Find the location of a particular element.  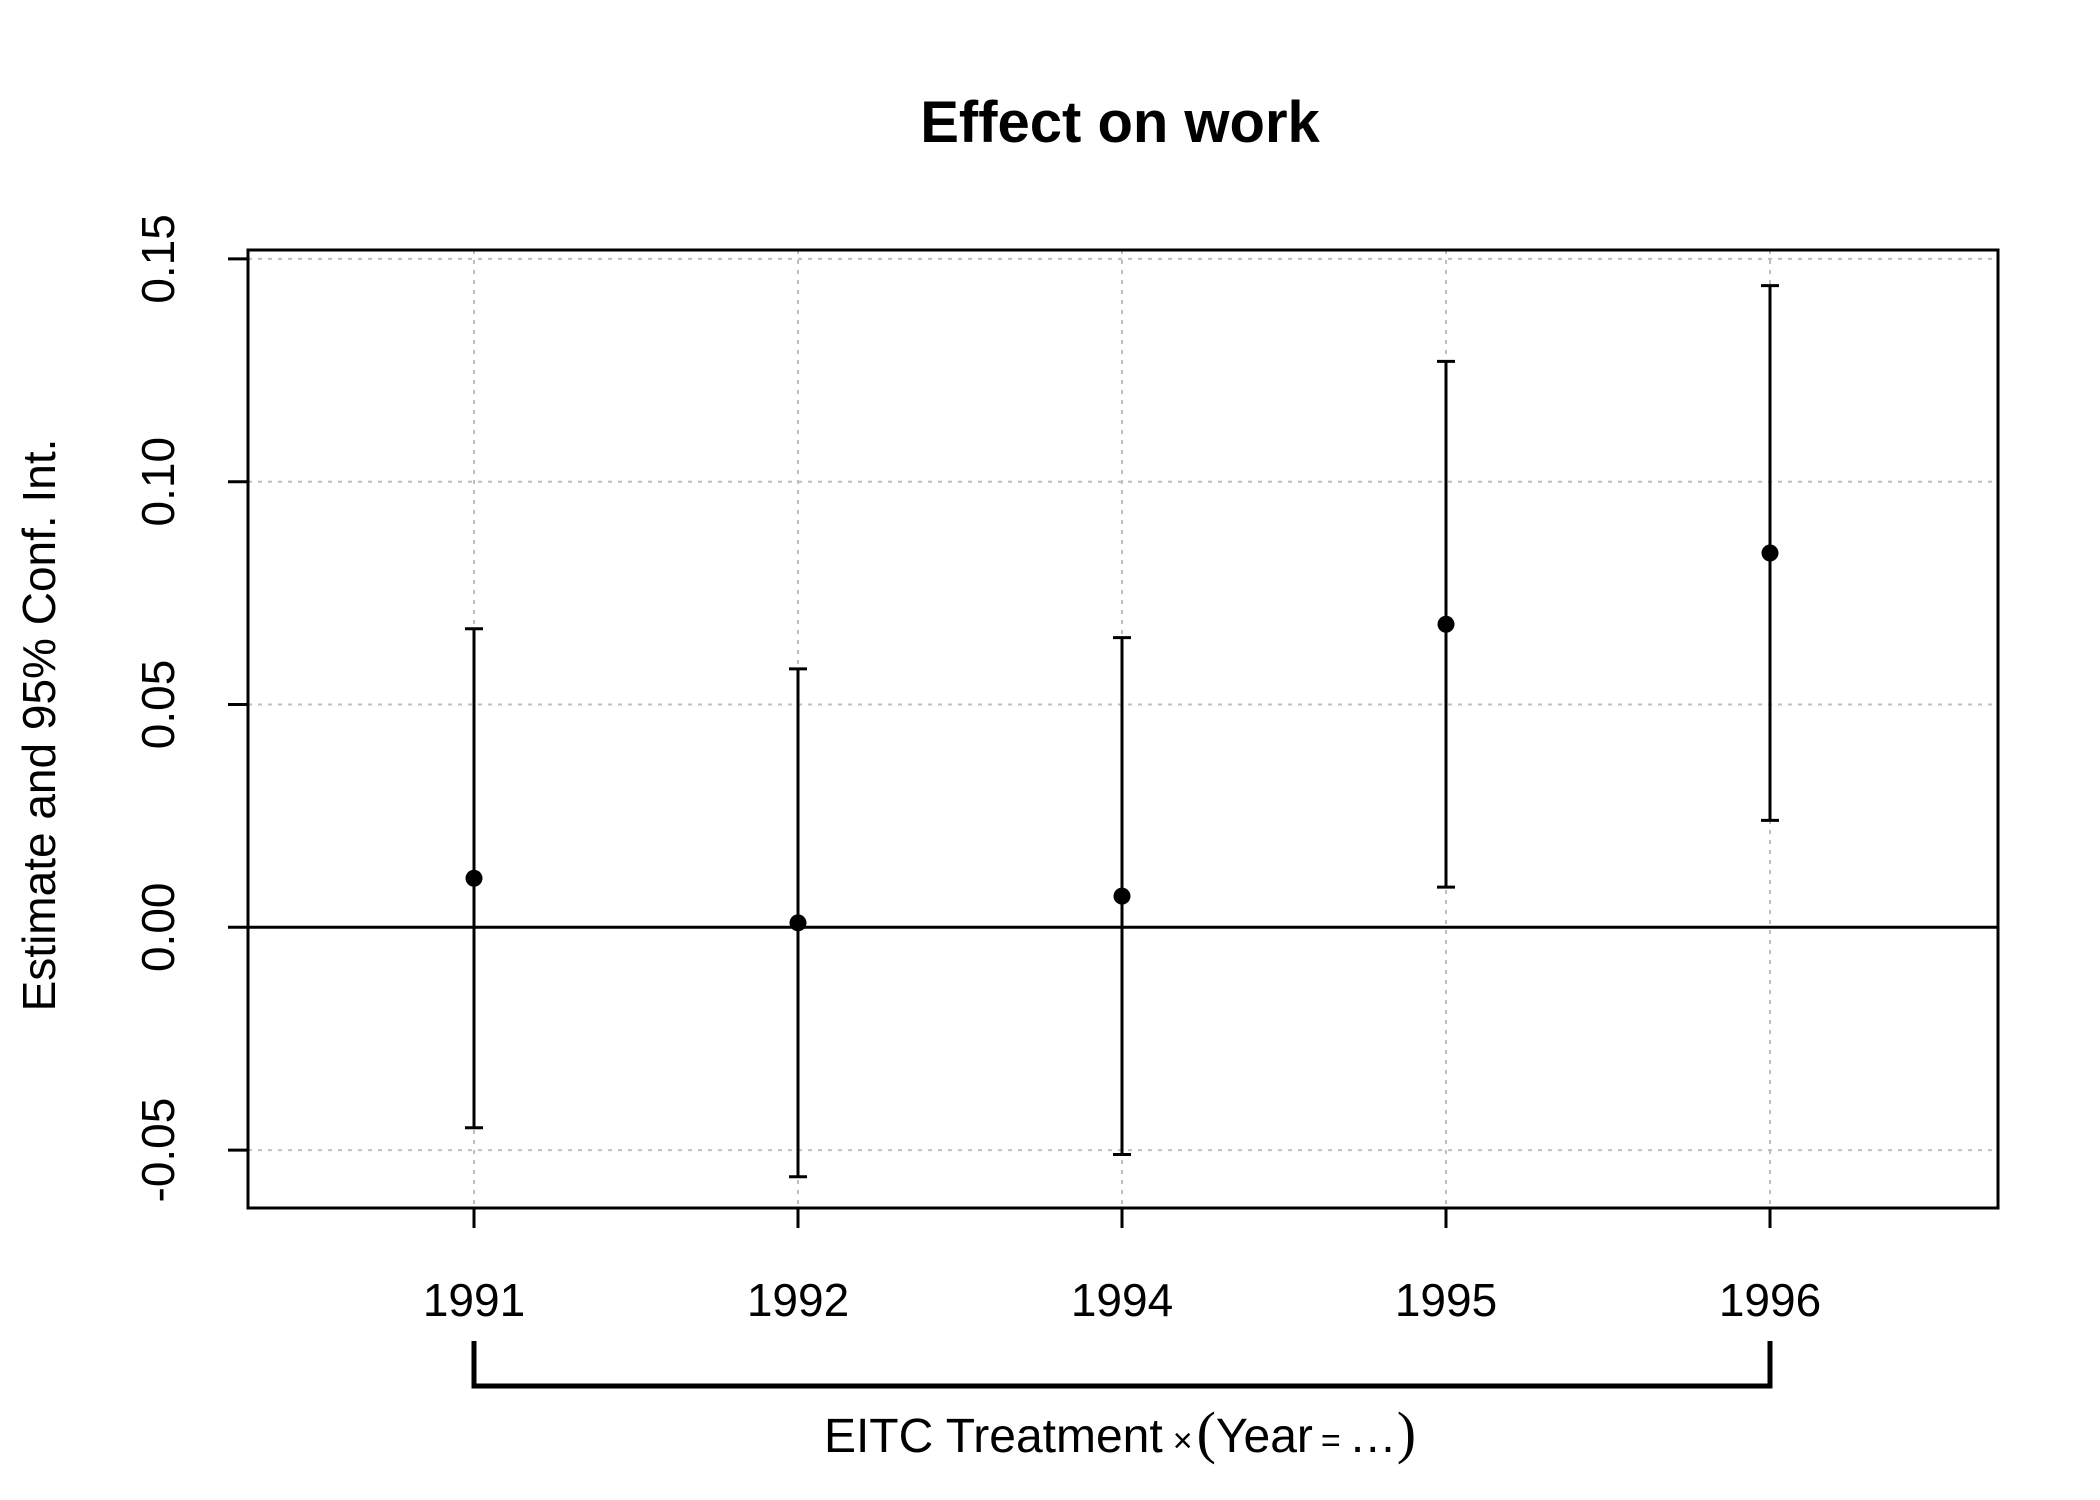

y-tick-label: -0.05 is located at coordinates (158, 1150).